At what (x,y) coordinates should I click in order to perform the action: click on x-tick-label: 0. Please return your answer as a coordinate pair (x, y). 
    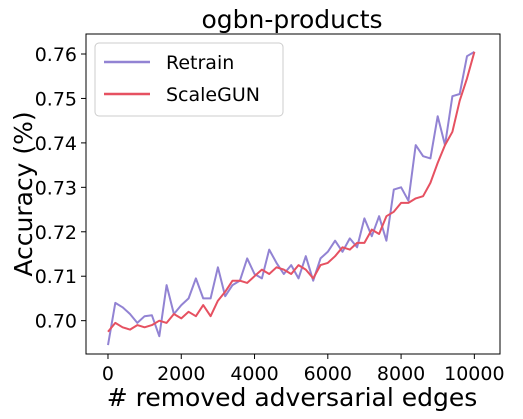
    Looking at the image, I should click on (108, 374).